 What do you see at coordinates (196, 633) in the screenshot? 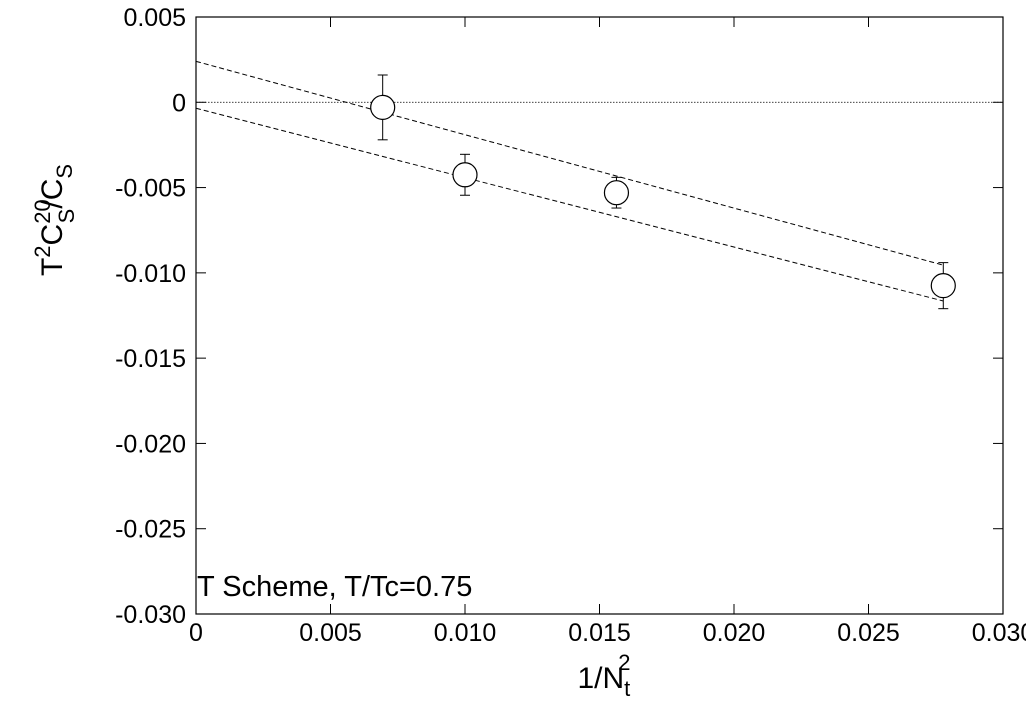
I see `x-tick-label: 0` at bounding box center [196, 633].